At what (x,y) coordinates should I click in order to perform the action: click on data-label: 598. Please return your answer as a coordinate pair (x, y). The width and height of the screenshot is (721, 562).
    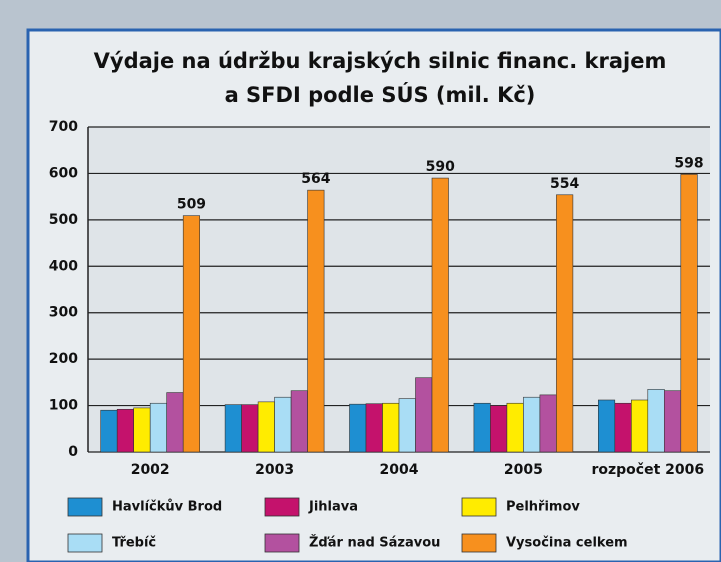
    Looking at the image, I should click on (688, 163).